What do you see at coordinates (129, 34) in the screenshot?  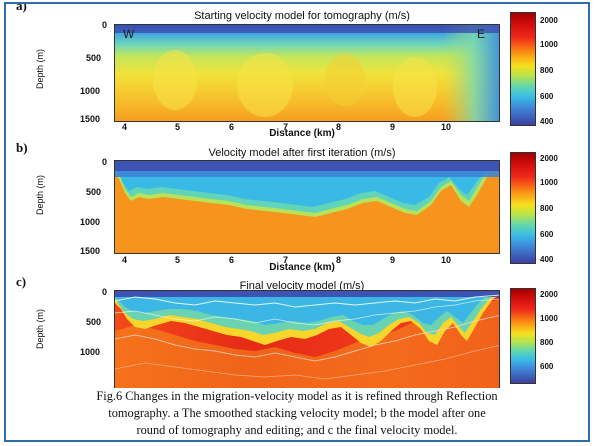 I see `west-label: W` at bounding box center [129, 34].